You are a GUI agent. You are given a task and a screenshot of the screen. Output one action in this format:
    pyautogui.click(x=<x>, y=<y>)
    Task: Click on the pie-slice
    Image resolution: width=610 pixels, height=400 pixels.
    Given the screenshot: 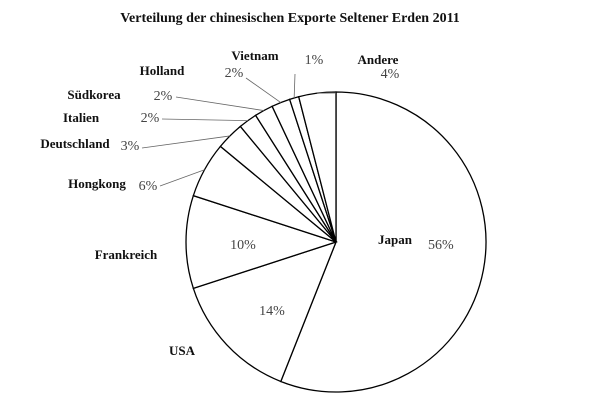 What is the action you would take?
    pyautogui.click(x=262, y=242)
    